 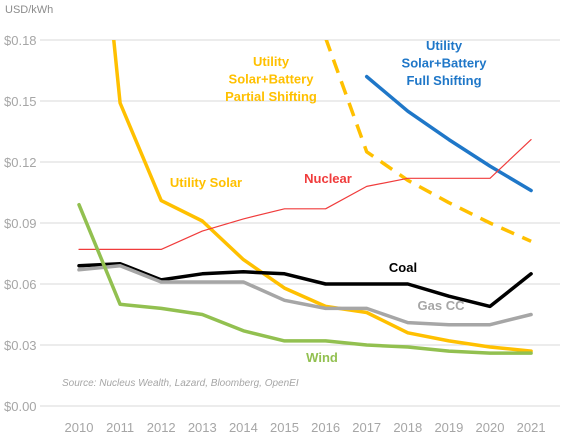 I want to click on series-label-line: Coal, so click(x=403, y=267).